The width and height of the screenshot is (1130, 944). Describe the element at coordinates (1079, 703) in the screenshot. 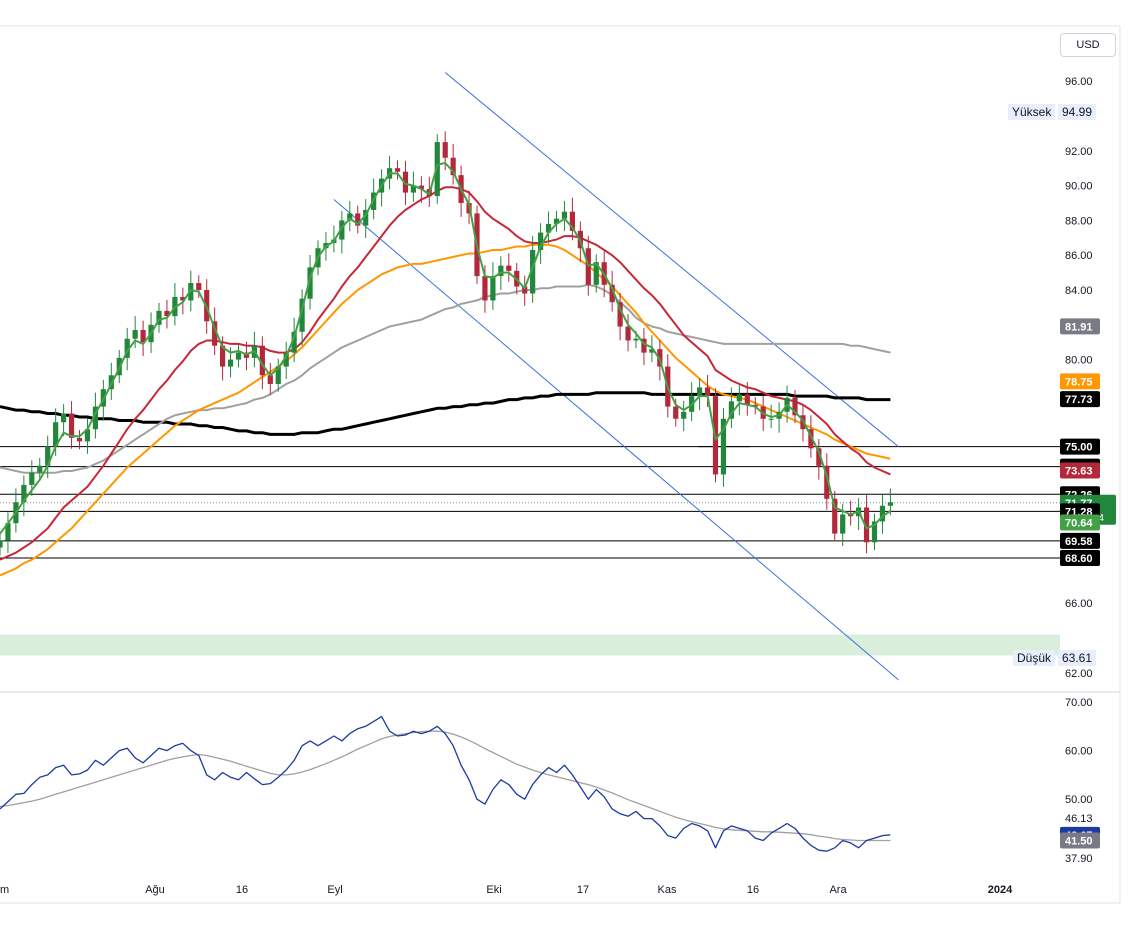

I see `rsi-axis-tick: 70.00` at that location.